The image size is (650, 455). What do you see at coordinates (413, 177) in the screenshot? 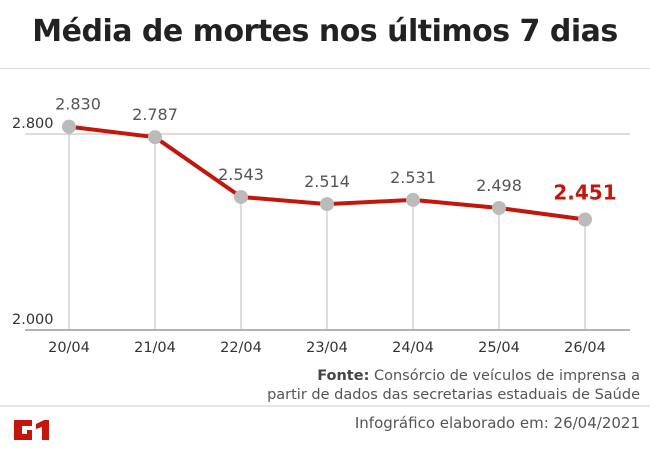
I see `data-label: 2.531` at bounding box center [413, 177].